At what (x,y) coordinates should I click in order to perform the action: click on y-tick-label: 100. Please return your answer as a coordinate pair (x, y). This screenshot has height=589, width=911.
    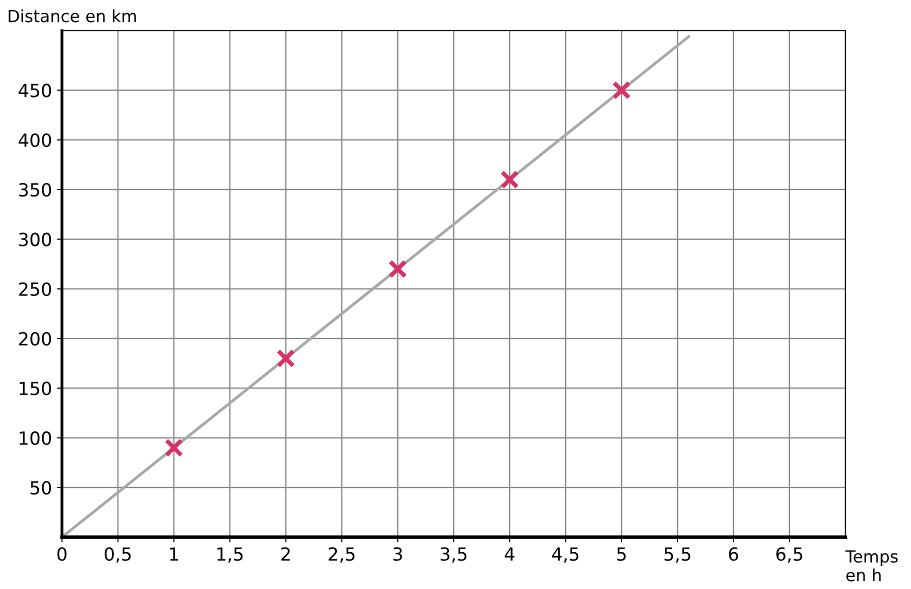
    Looking at the image, I should click on (36, 438).